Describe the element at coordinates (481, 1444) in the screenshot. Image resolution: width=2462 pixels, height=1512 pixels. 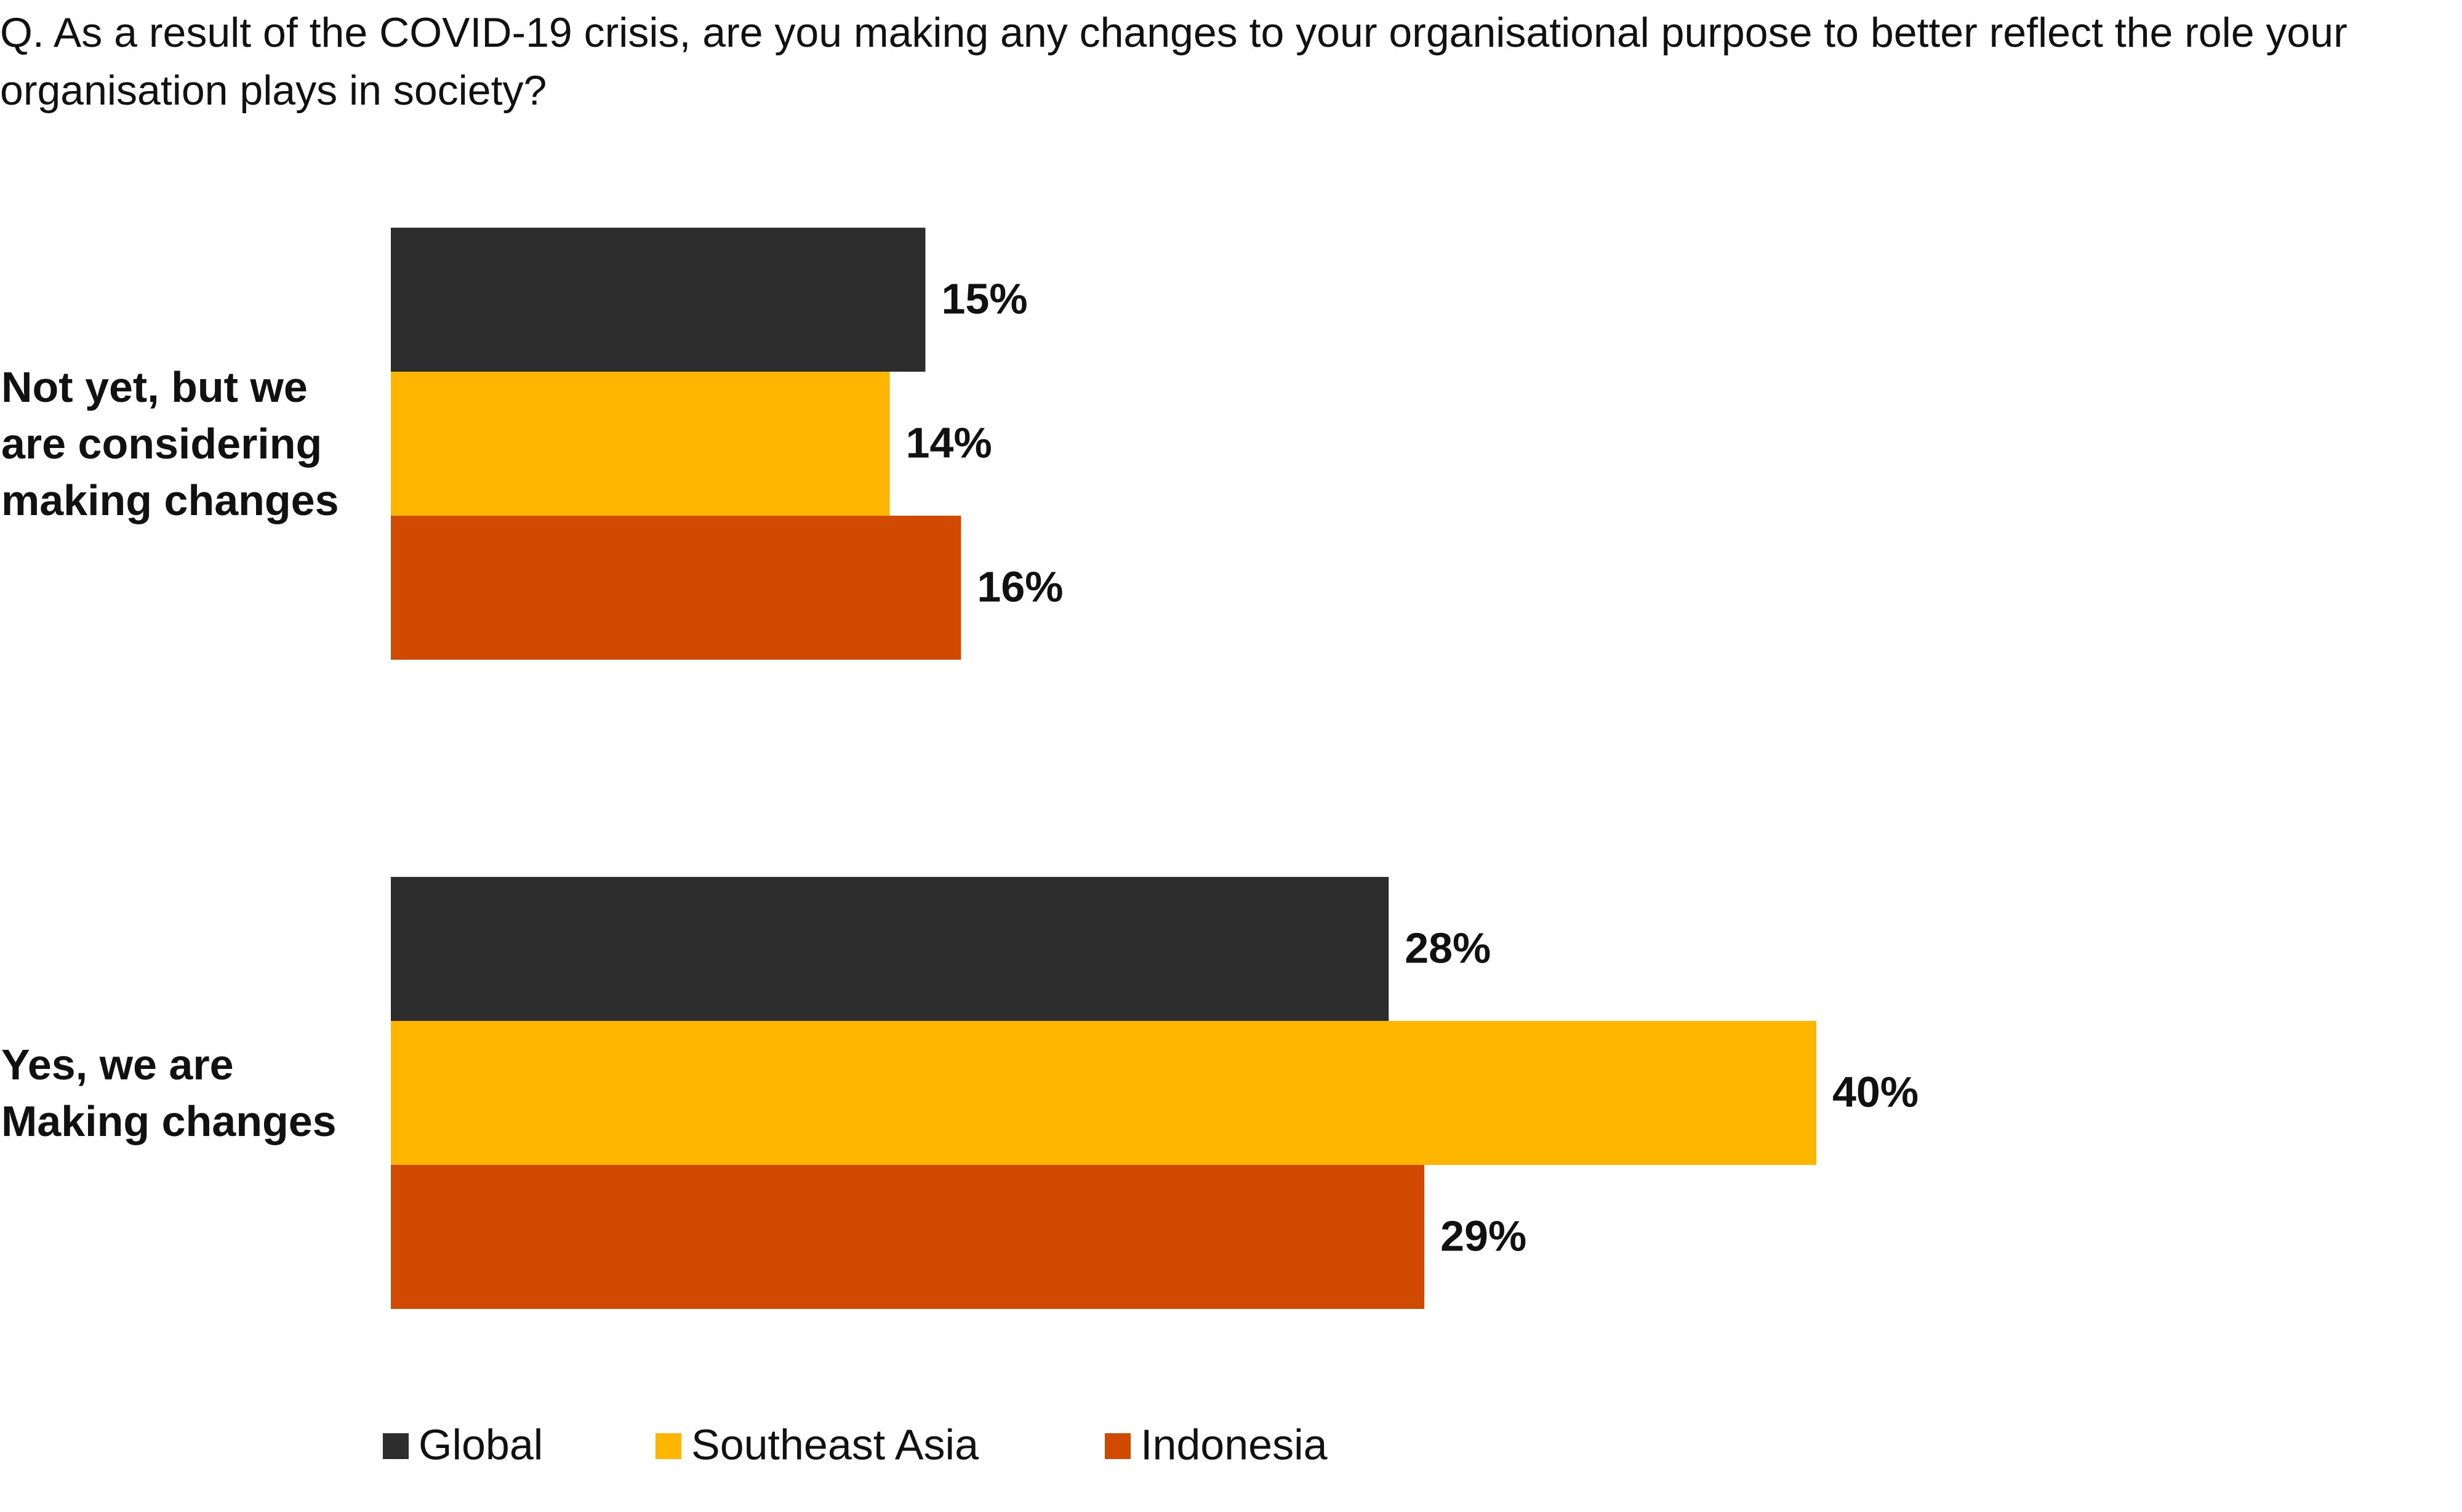
I see `legend-label: Global` at that location.